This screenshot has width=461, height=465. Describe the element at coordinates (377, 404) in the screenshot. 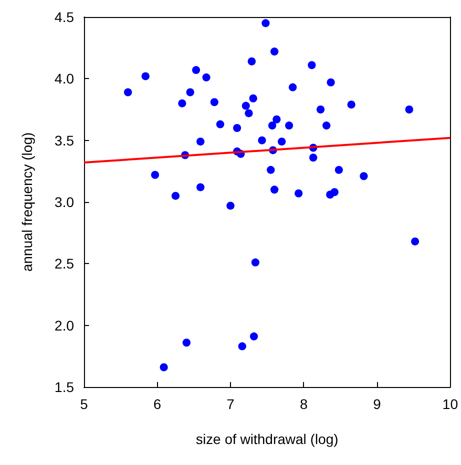

I see `x-tick-label: 9` at that location.